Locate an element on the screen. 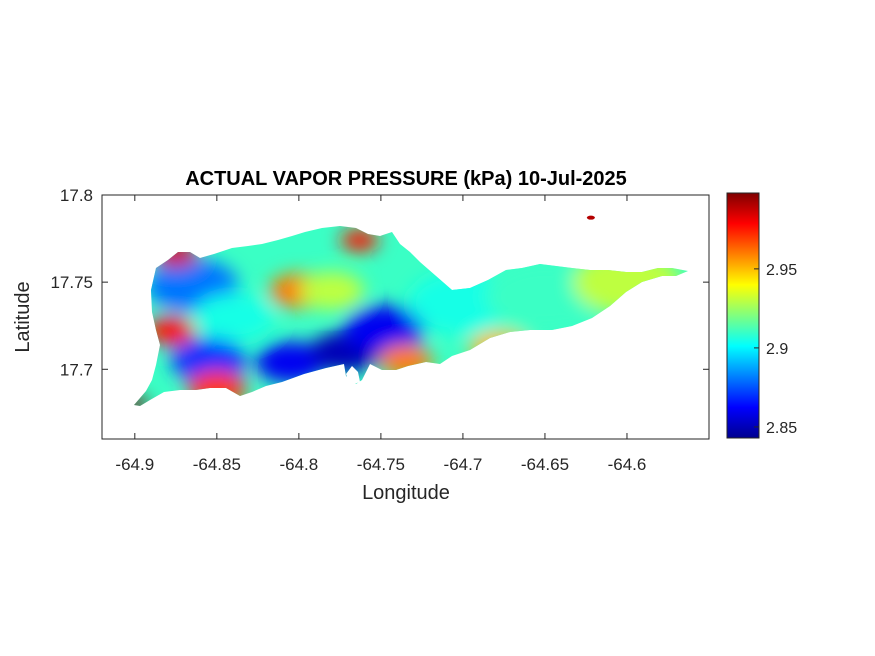 This screenshot has width=875, height=656. colorbar: 2.85 2.9 2.95 is located at coordinates (761, 315).